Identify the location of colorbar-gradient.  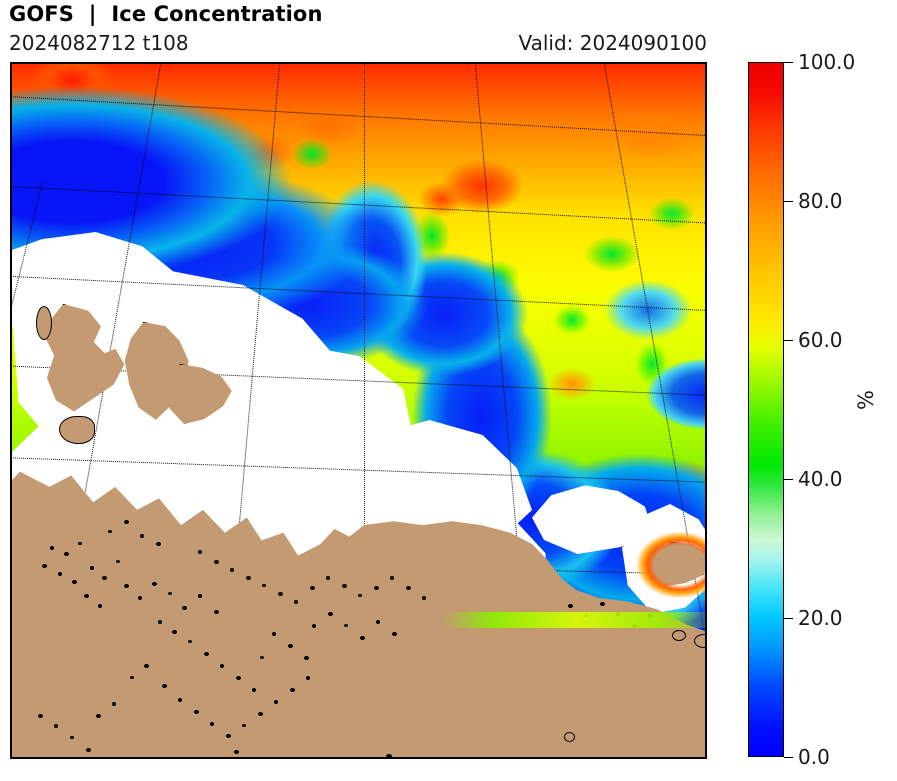
(766, 409).